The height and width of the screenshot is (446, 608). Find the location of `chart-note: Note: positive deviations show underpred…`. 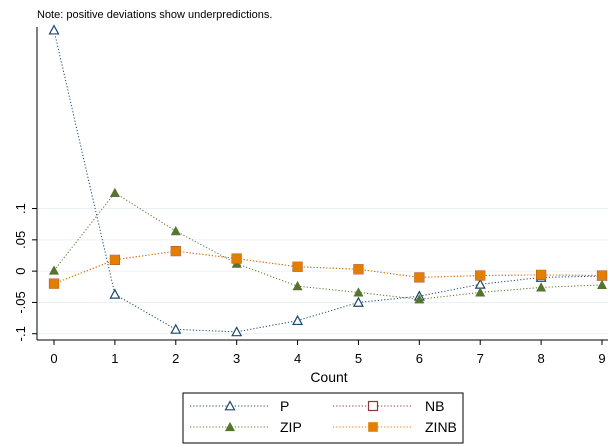

chart-note: Note: positive deviations show underpred… is located at coordinates (154, 15).